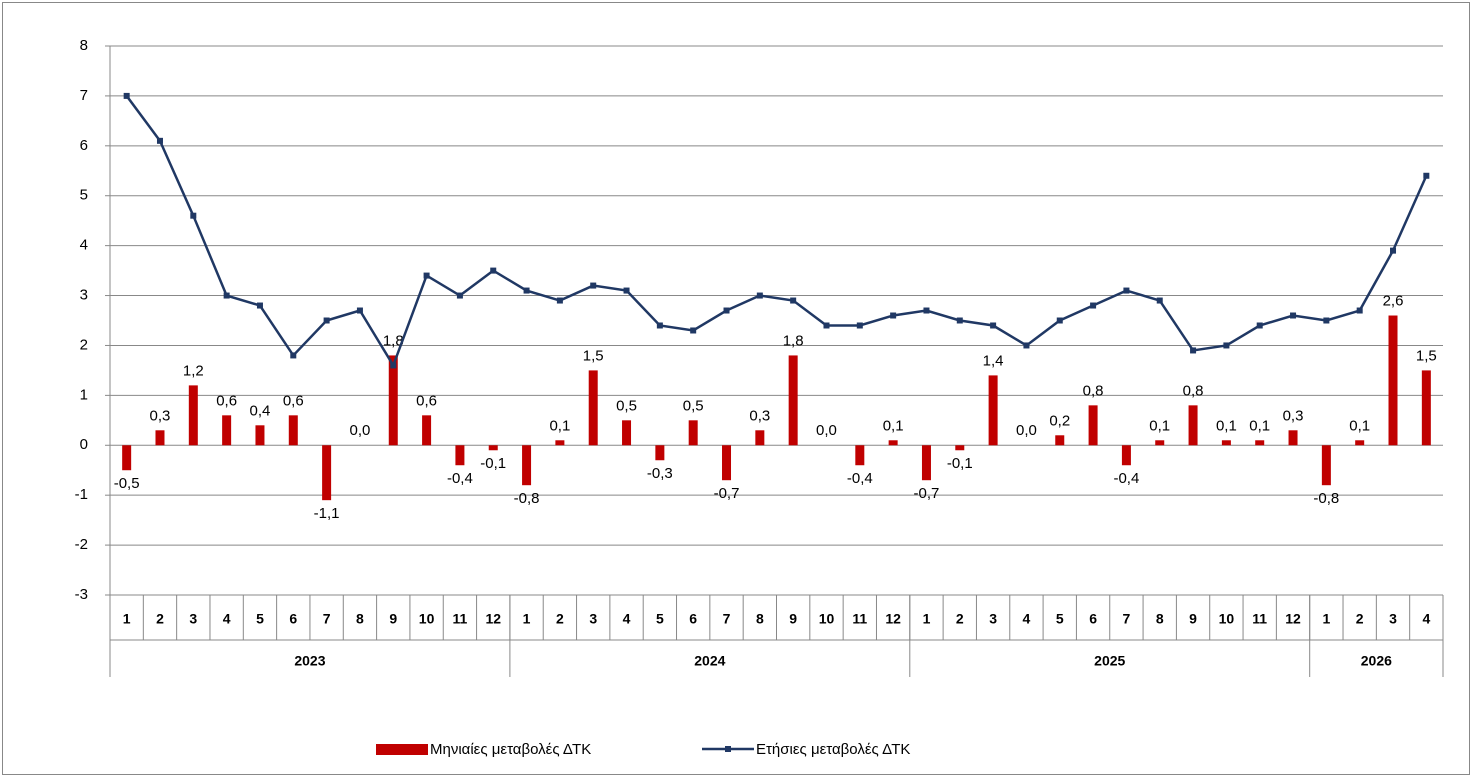 The width and height of the screenshot is (1473, 778). Describe the element at coordinates (493, 463) in the screenshot. I see `data-label: -0,1` at that location.